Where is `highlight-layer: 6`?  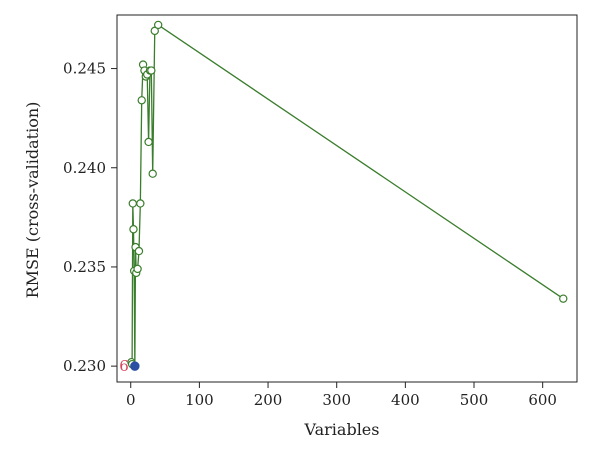
highlight-layer: 6 is located at coordinates (129, 366).